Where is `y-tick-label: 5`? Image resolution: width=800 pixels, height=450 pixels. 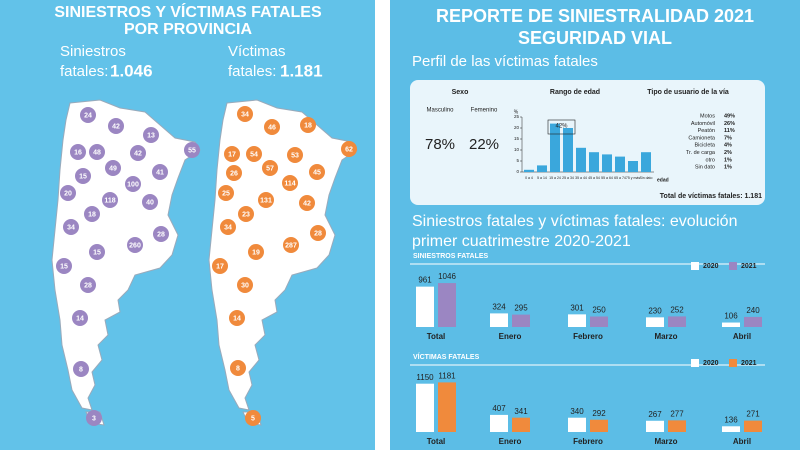 y-tick-label: 5 is located at coordinates (517, 160).